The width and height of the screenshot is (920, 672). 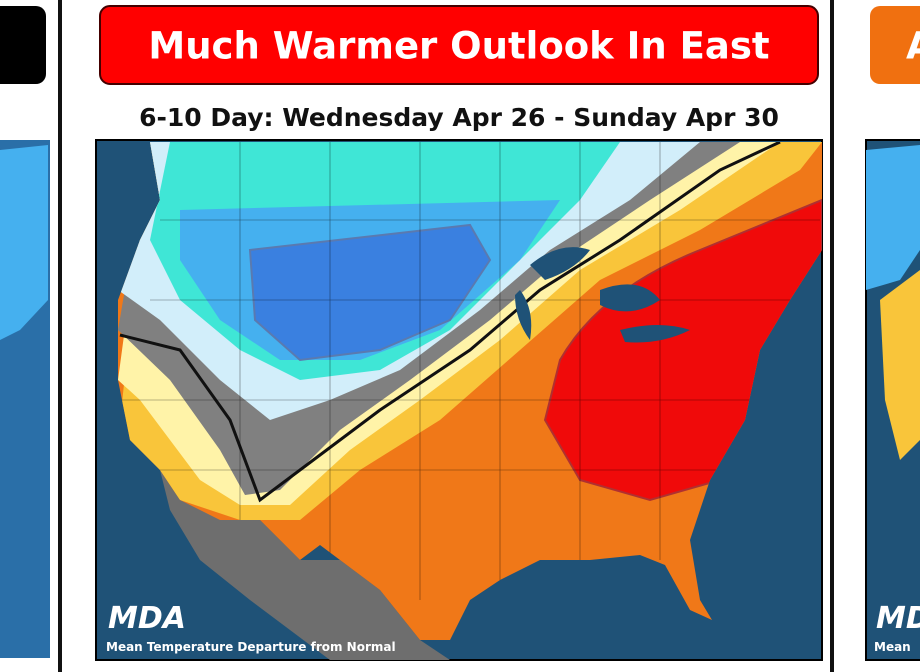 I want to click on right-caption: Mean, so click(x=892, y=647).